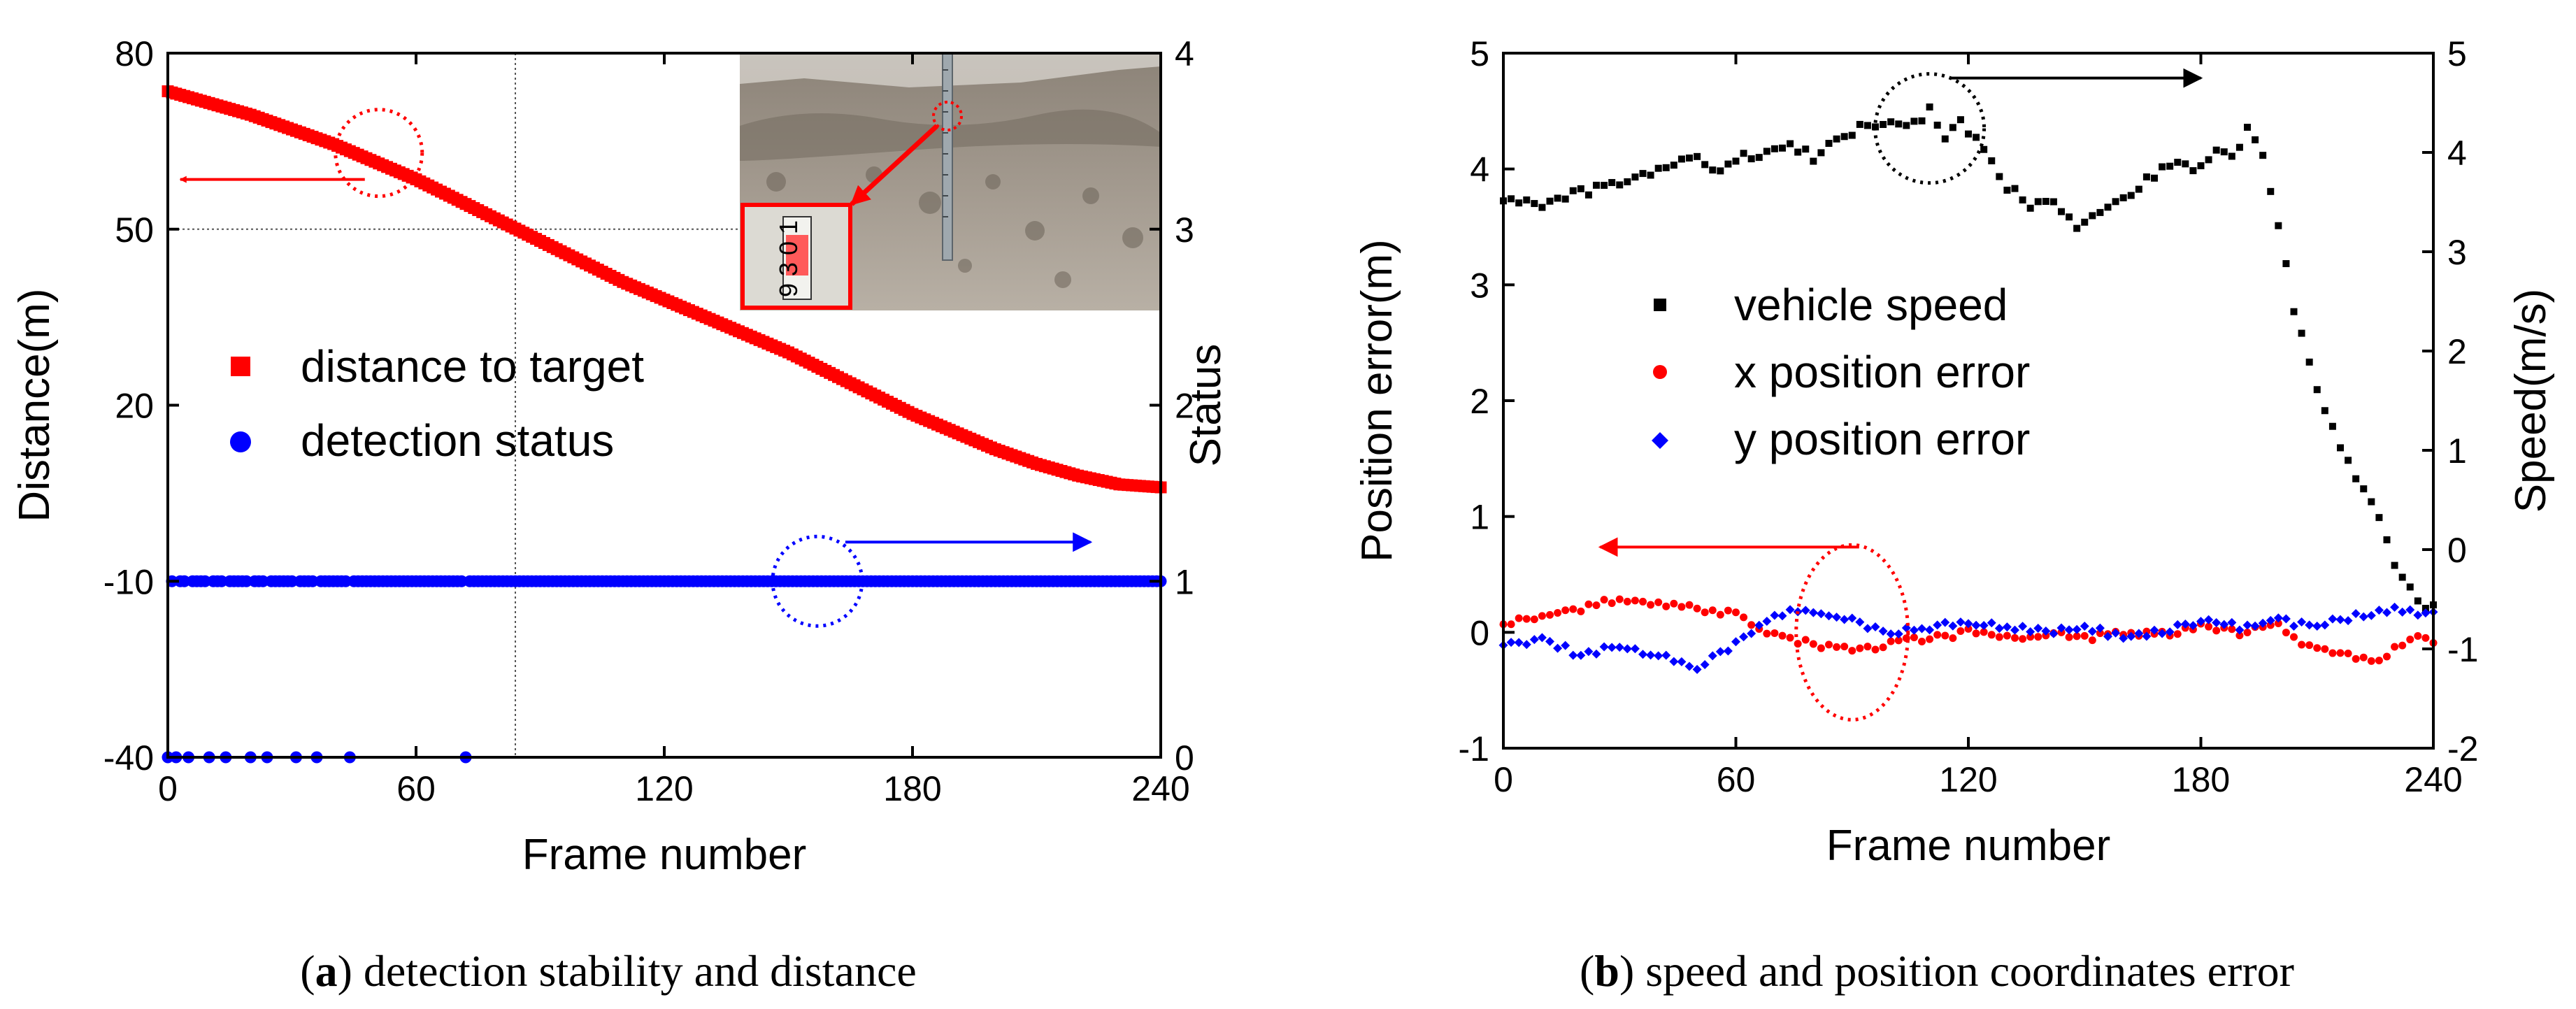 This screenshot has height=1009, width=2576. Describe the element at coordinates (128, 758) in the screenshot. I see `y-tick-label: -40` at that location.